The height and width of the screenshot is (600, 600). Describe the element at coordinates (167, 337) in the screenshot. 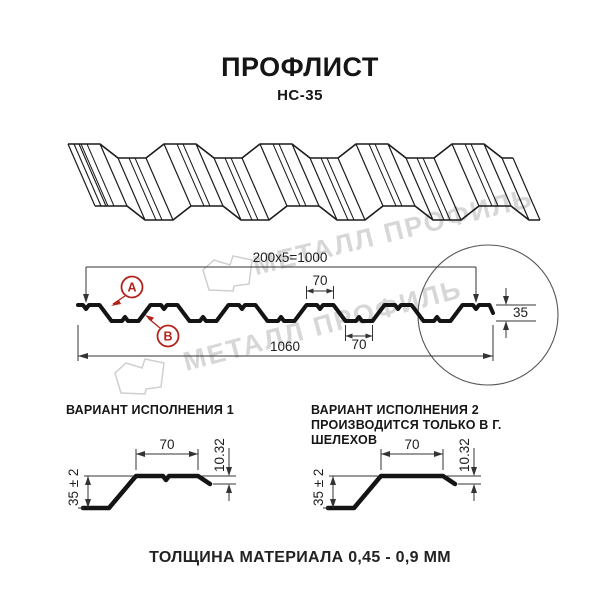

I see `marker-b-label: B` at that location.